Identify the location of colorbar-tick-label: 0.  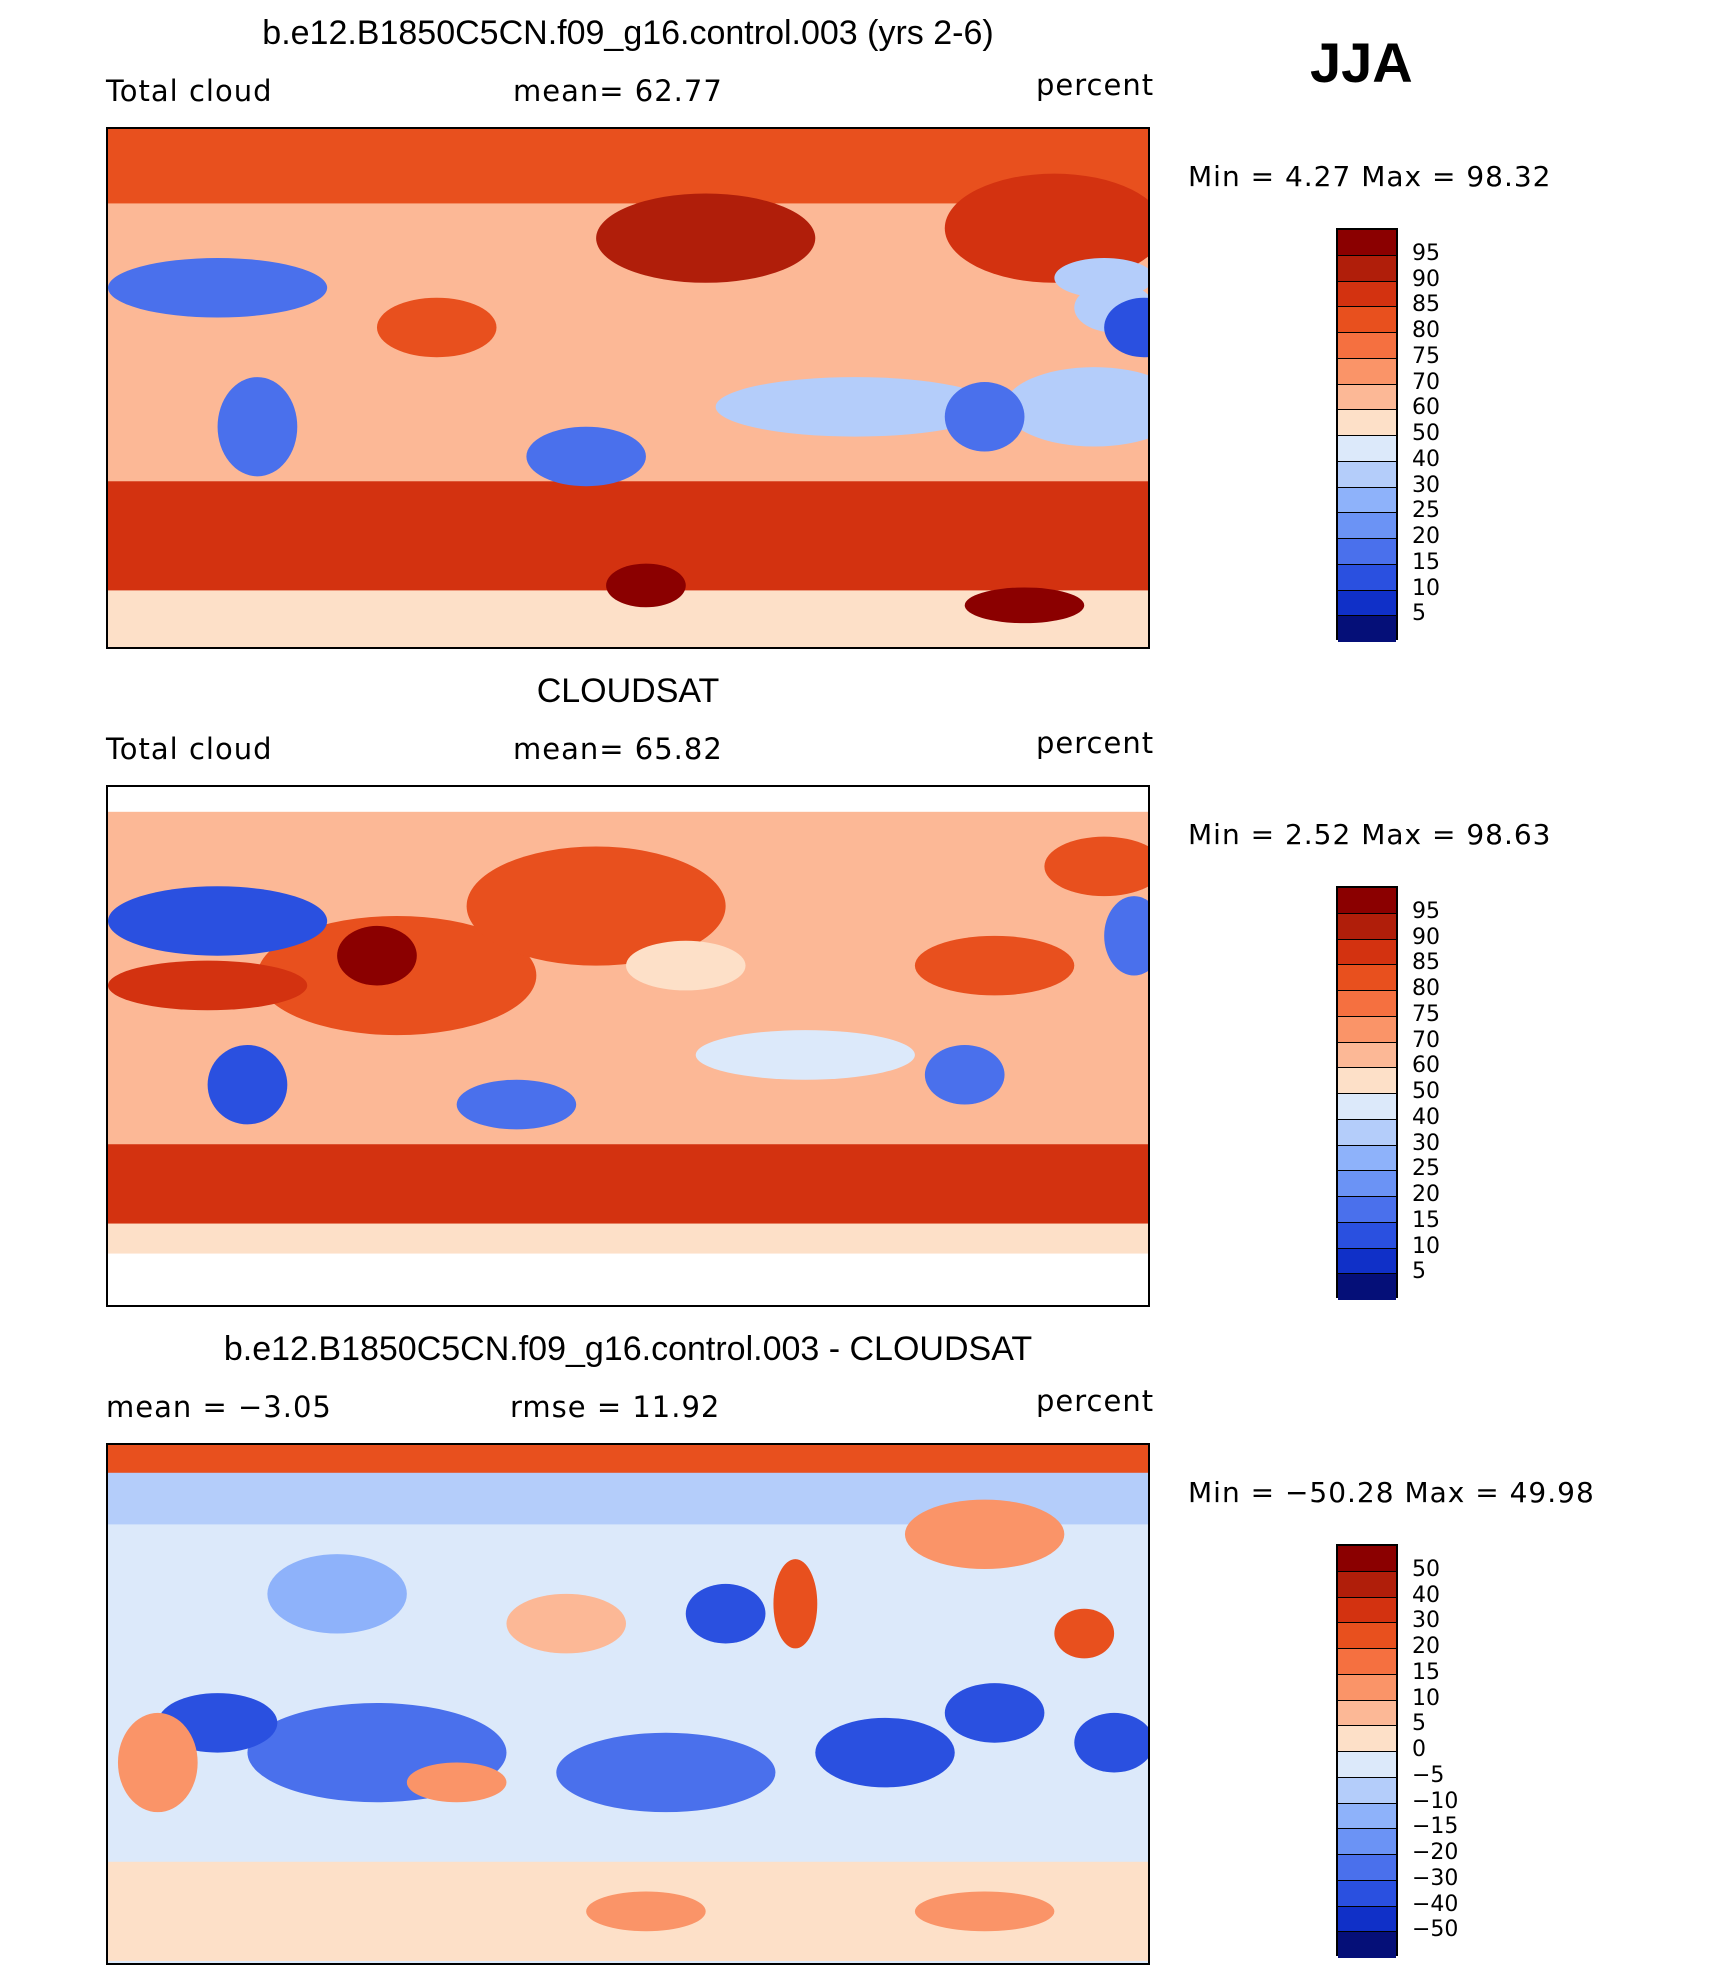
(1419, 1749).